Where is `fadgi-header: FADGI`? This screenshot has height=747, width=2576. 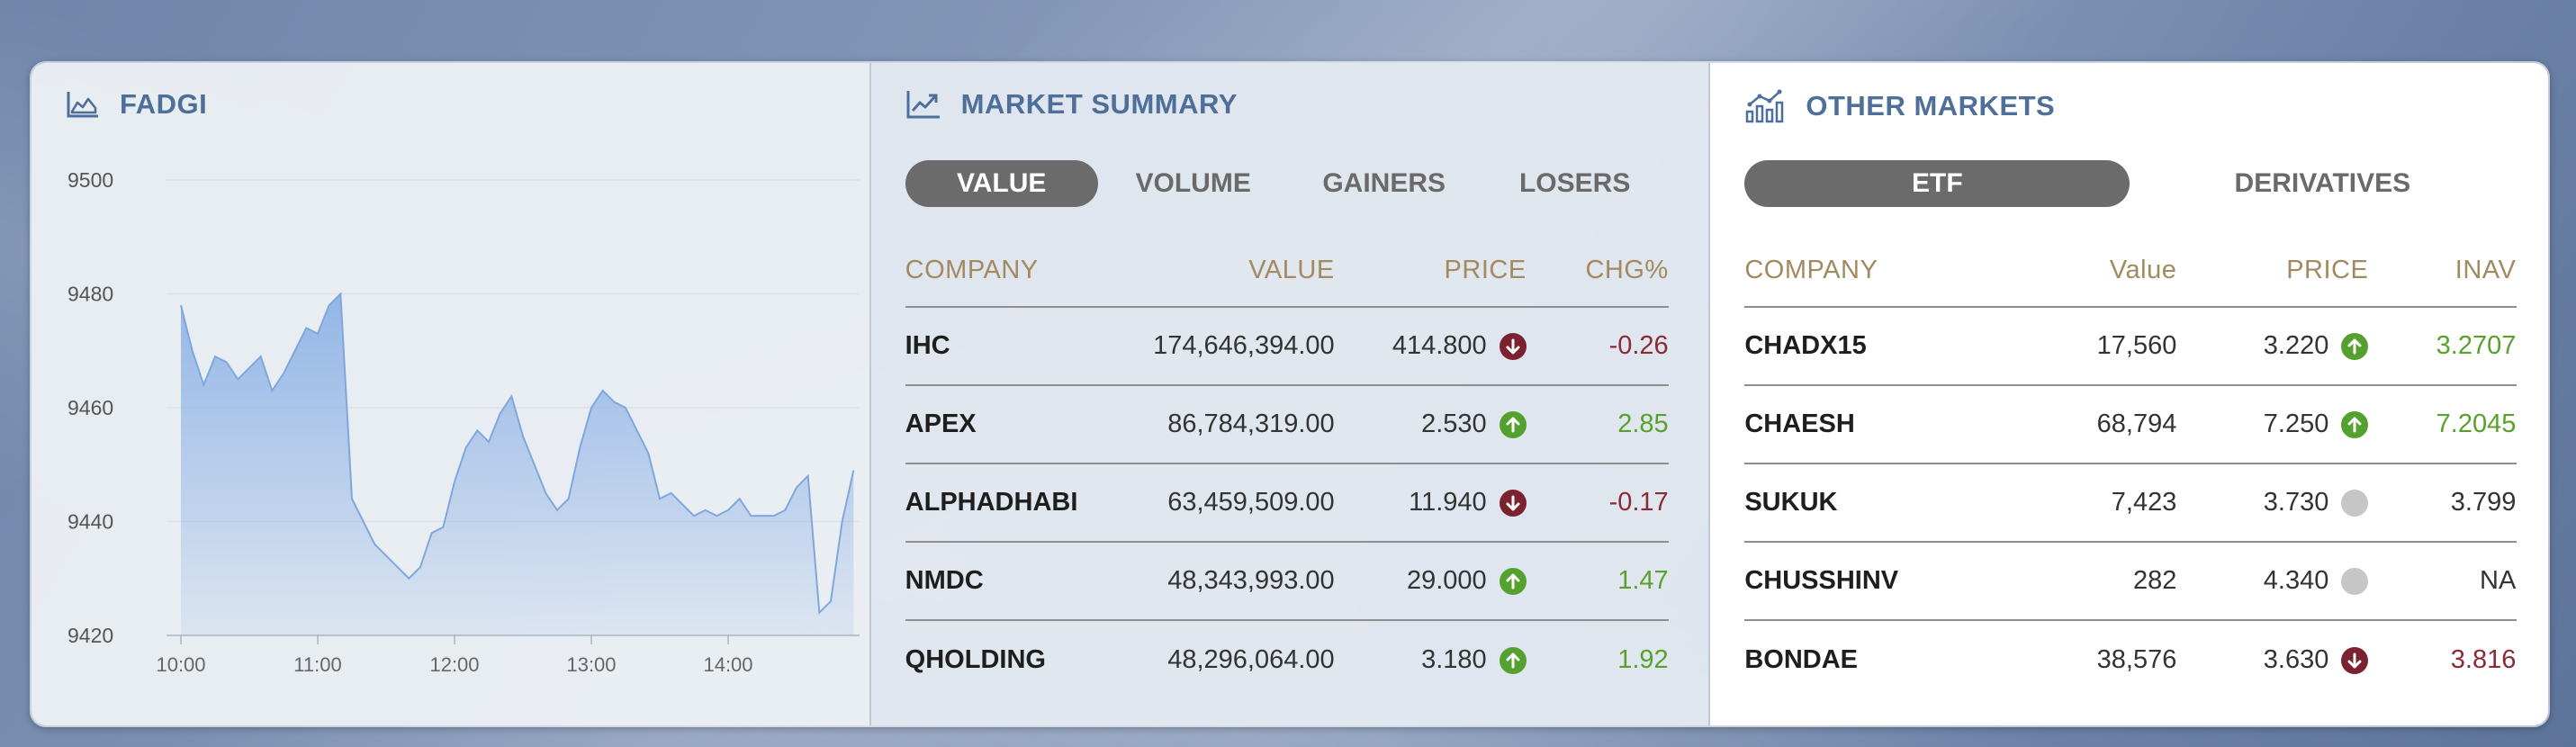 fadgi-header: FADGI is located at coordinates (136, 104).